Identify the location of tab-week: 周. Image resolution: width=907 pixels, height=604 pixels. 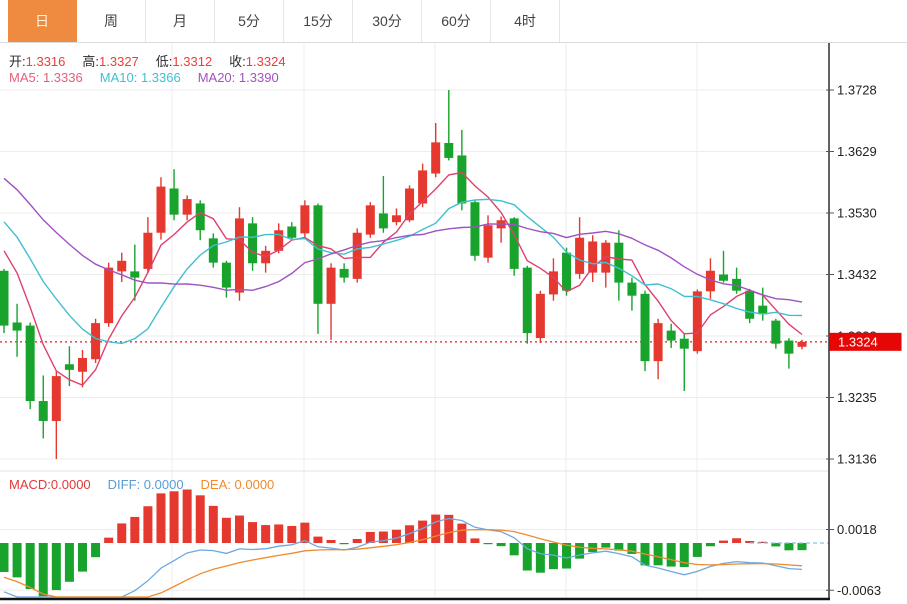
(111, 21).